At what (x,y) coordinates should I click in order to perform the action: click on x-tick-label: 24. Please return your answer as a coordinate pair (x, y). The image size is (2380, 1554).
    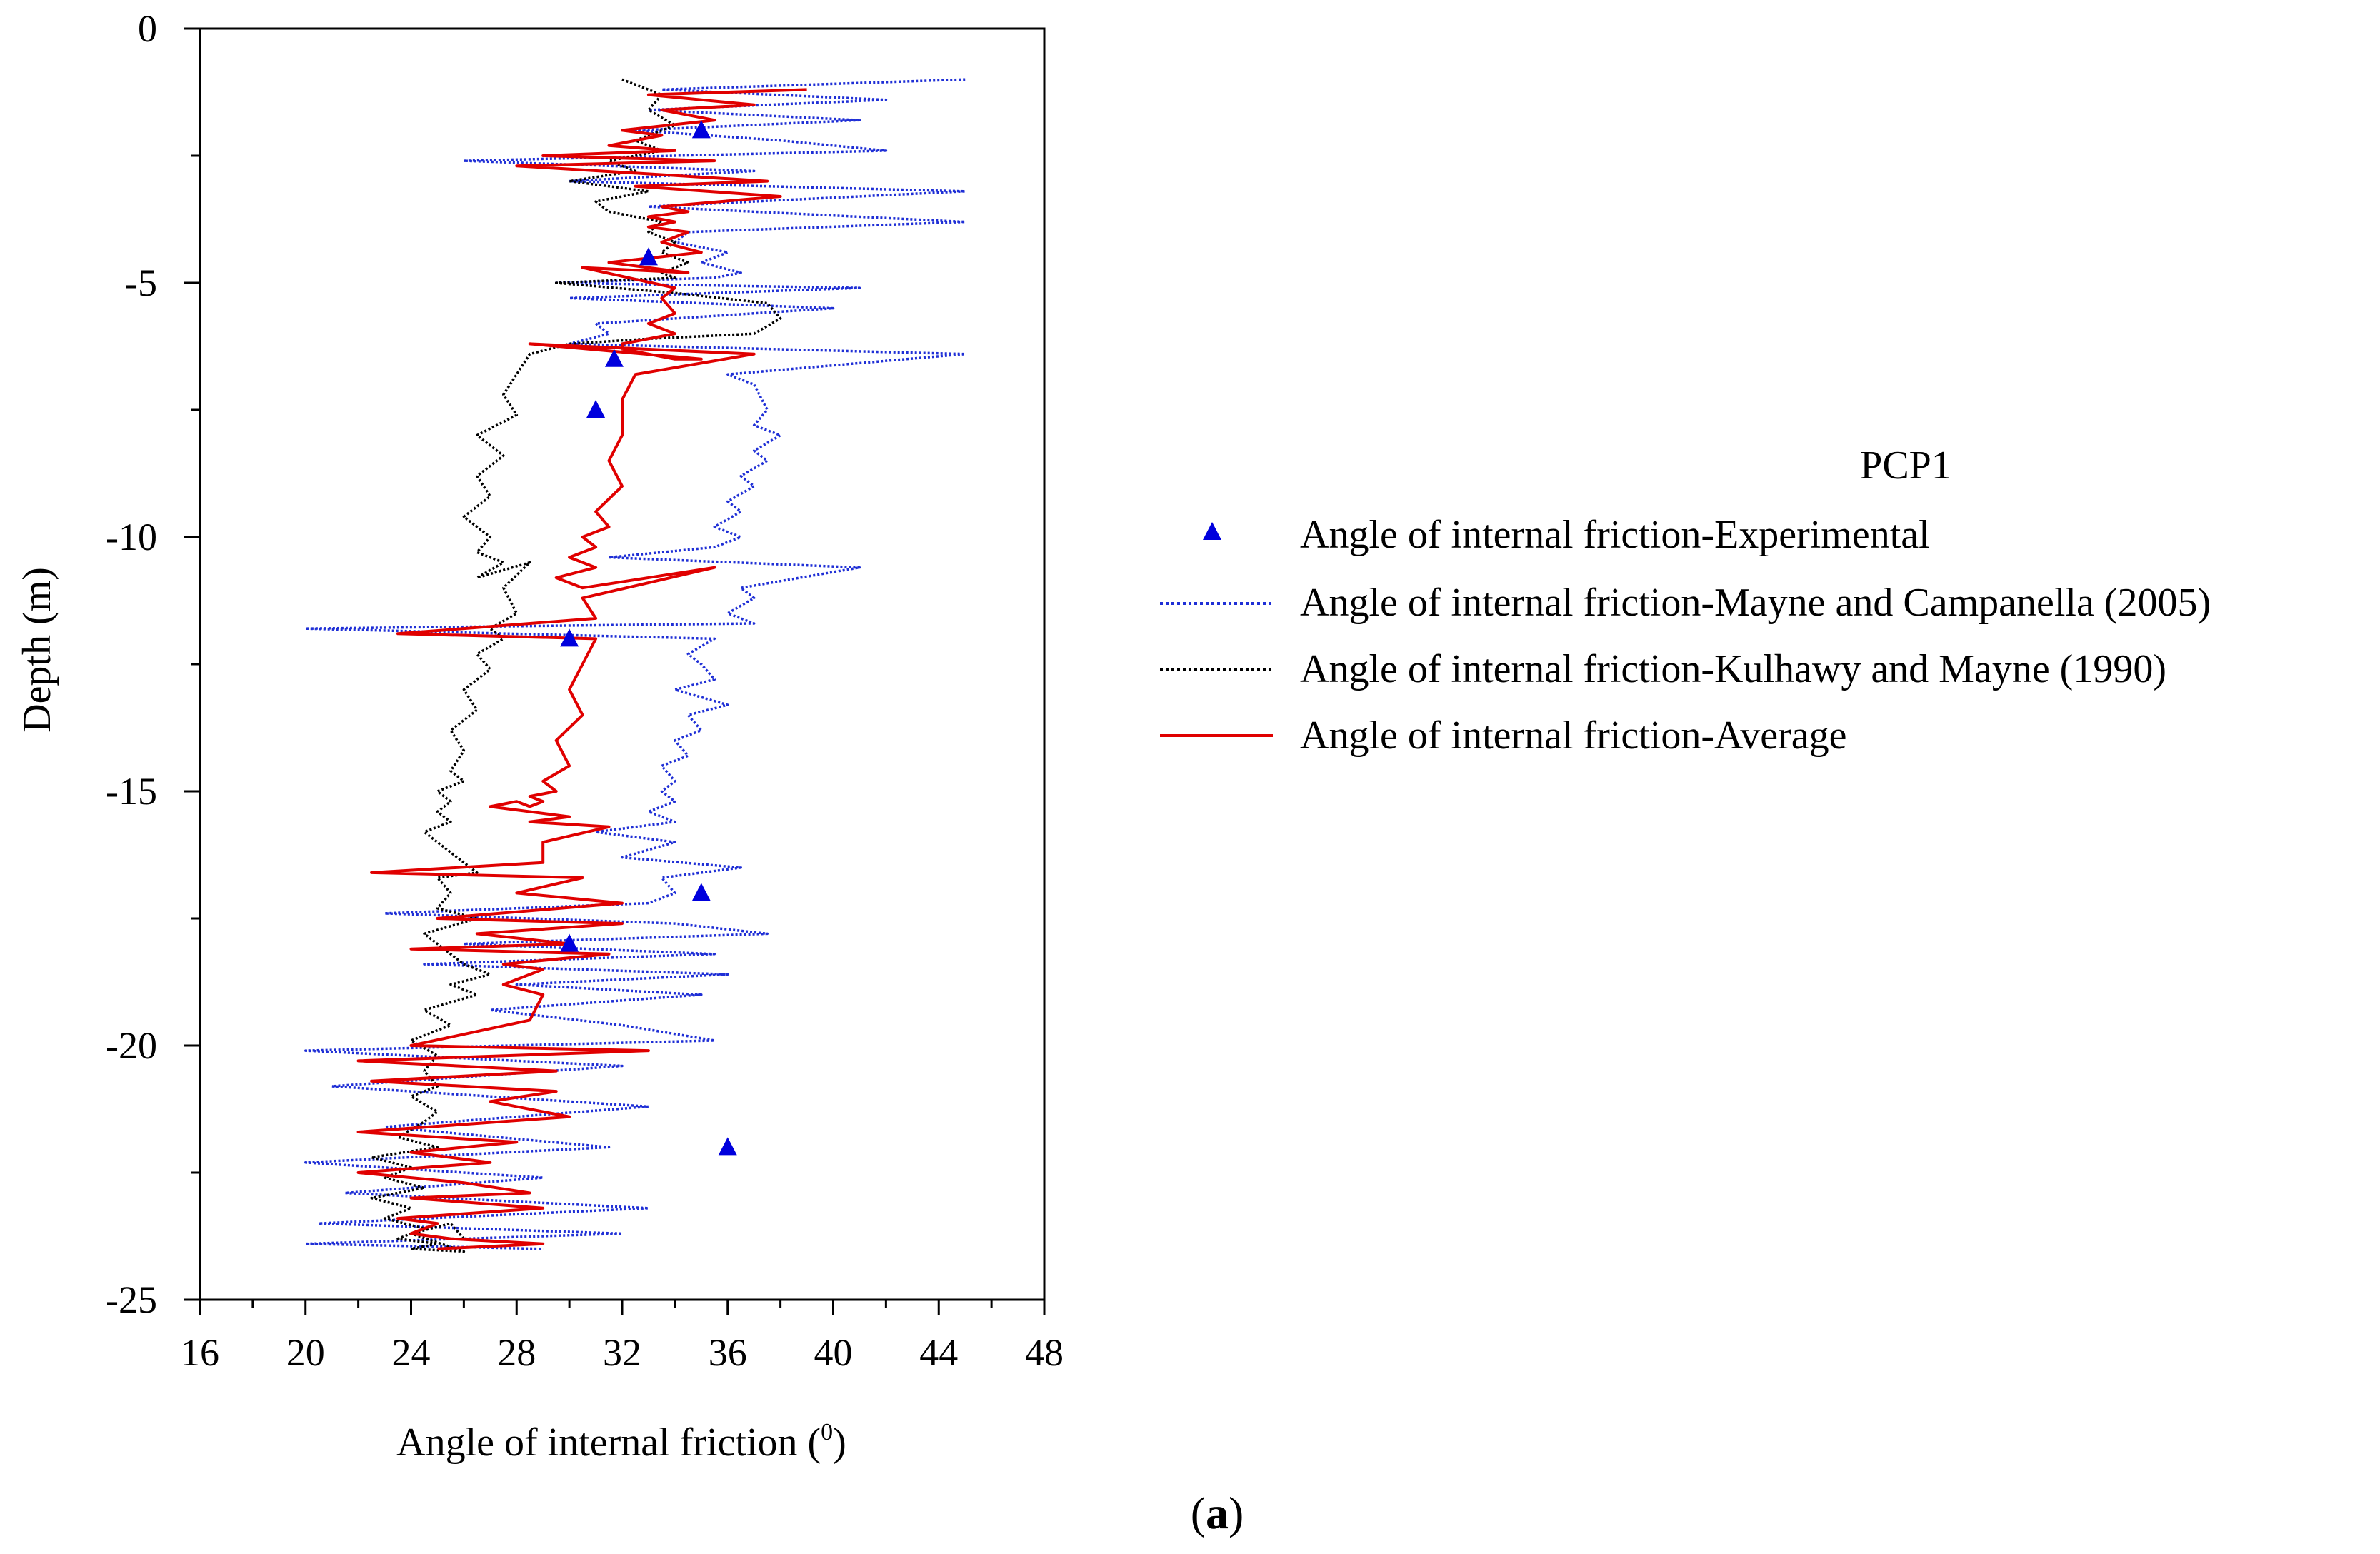
    Looking at the image, I should click on (411, 1352).